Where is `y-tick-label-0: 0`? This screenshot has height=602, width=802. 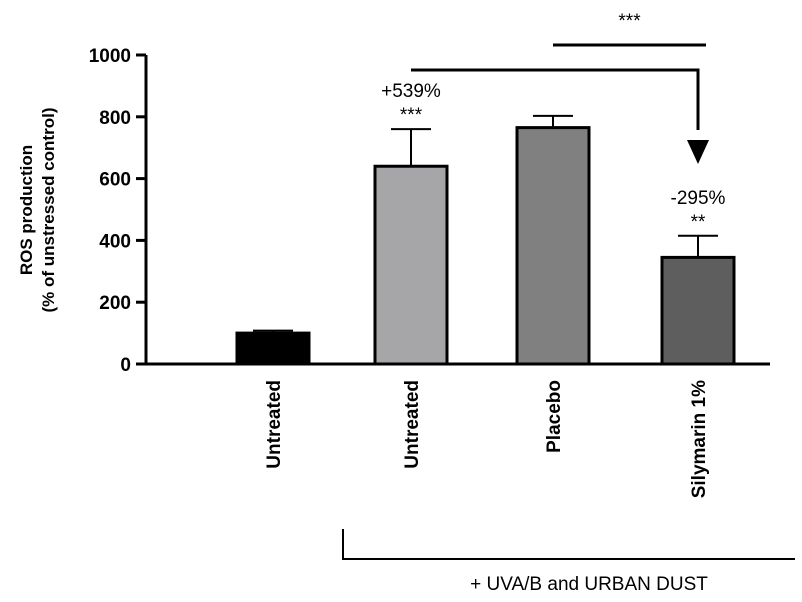 y-tick-label-0: 0 is located at coordinates (125, 365).